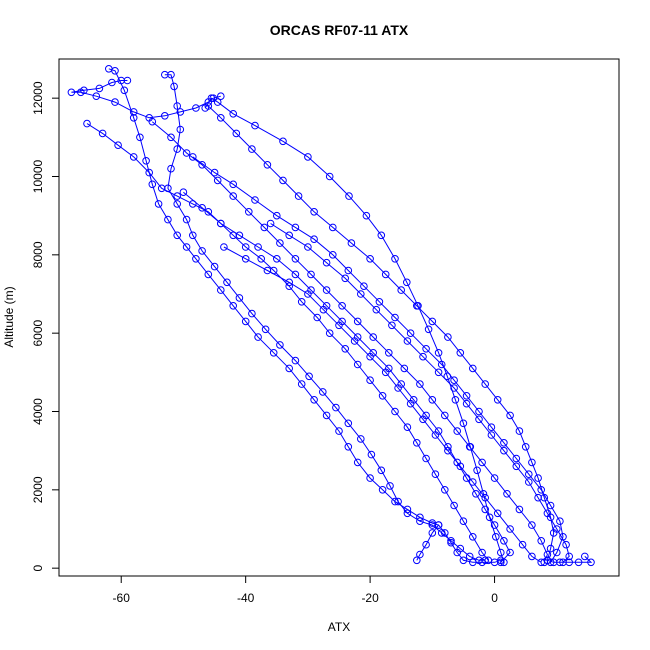 This screenshot has height=650, width=650. I want to click on x-axis-label: ATX, so click(339, 627).